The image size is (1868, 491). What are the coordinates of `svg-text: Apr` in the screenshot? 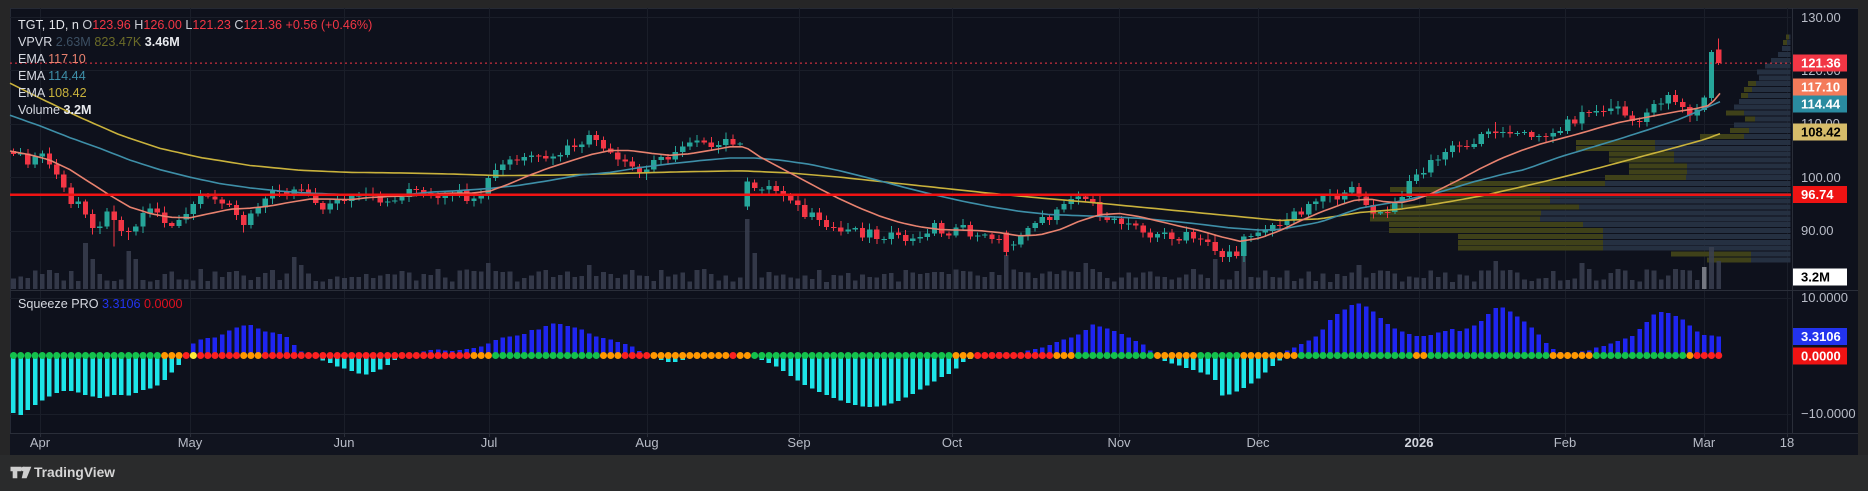 It's located at (40, 442).